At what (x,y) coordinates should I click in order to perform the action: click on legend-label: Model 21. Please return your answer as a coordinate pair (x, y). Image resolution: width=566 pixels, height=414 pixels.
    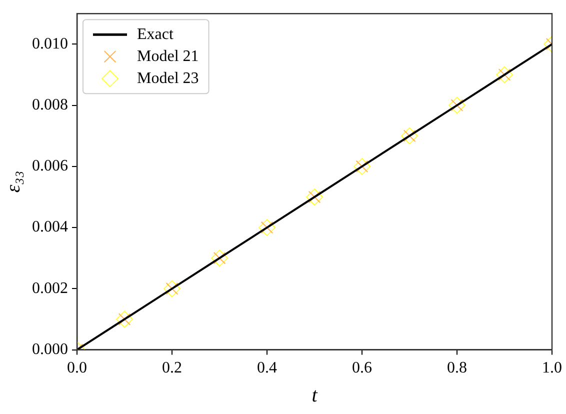
    Looking at the image, I should click on (168, 56).